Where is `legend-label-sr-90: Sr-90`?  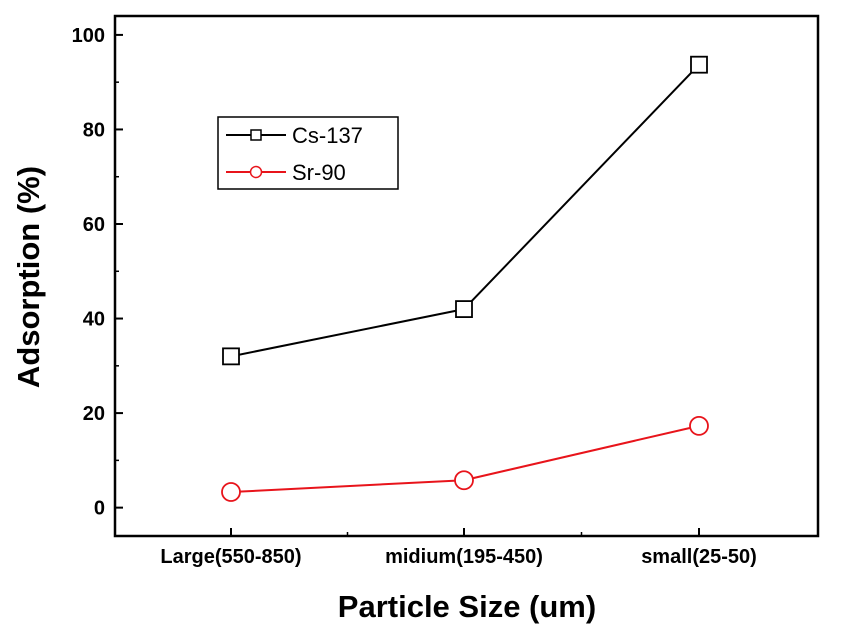
legend-label-sr-90: Sr-90 is located at coordinates (319, 172).